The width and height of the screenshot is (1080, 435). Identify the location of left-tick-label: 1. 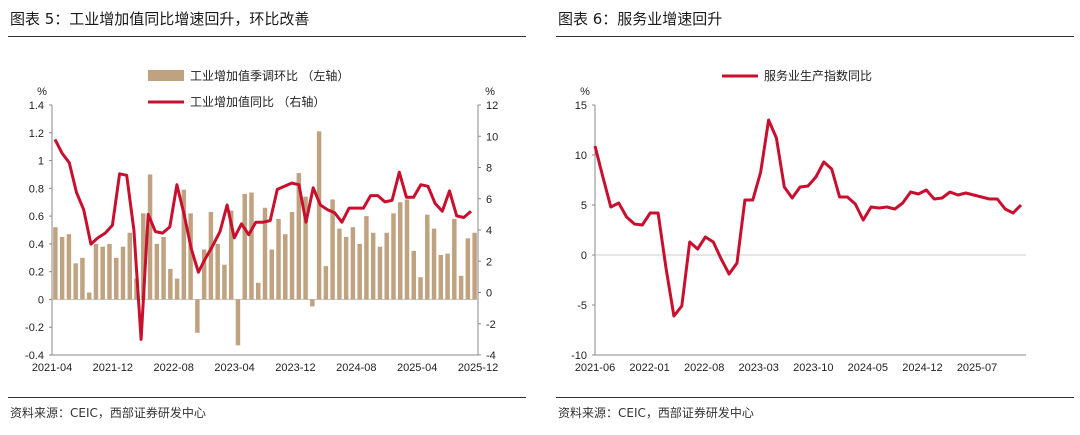
(41, 162).